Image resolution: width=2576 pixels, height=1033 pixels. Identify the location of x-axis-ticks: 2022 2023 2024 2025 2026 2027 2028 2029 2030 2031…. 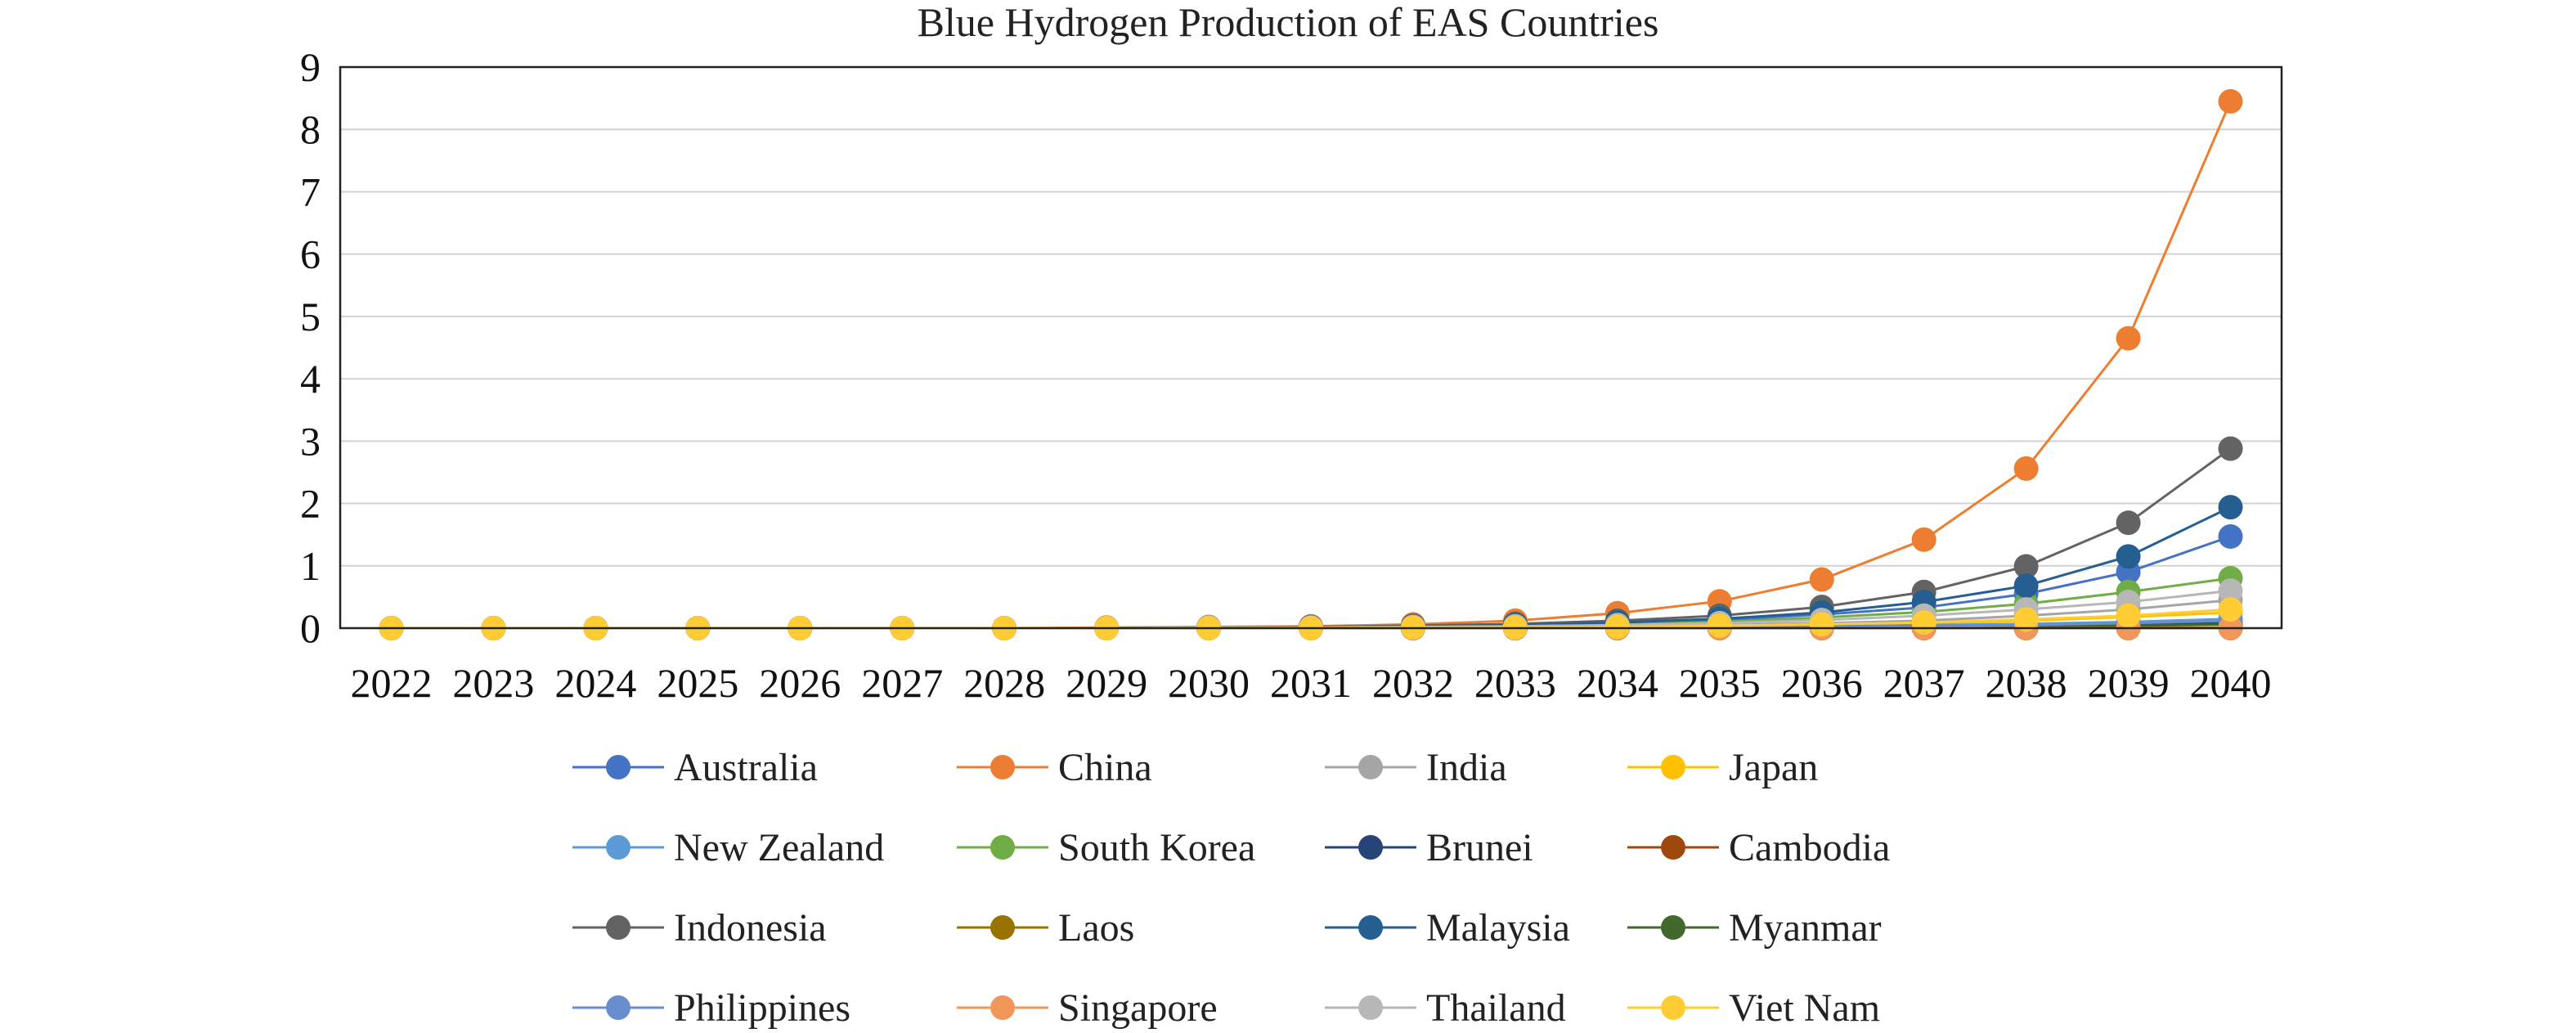
(1310, 683).